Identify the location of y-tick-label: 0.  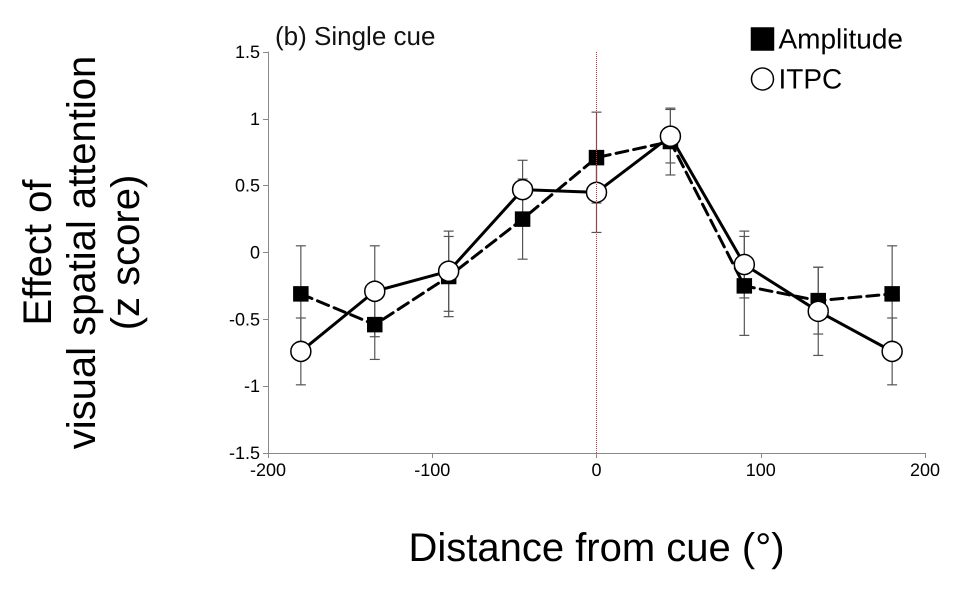
(255, 252).